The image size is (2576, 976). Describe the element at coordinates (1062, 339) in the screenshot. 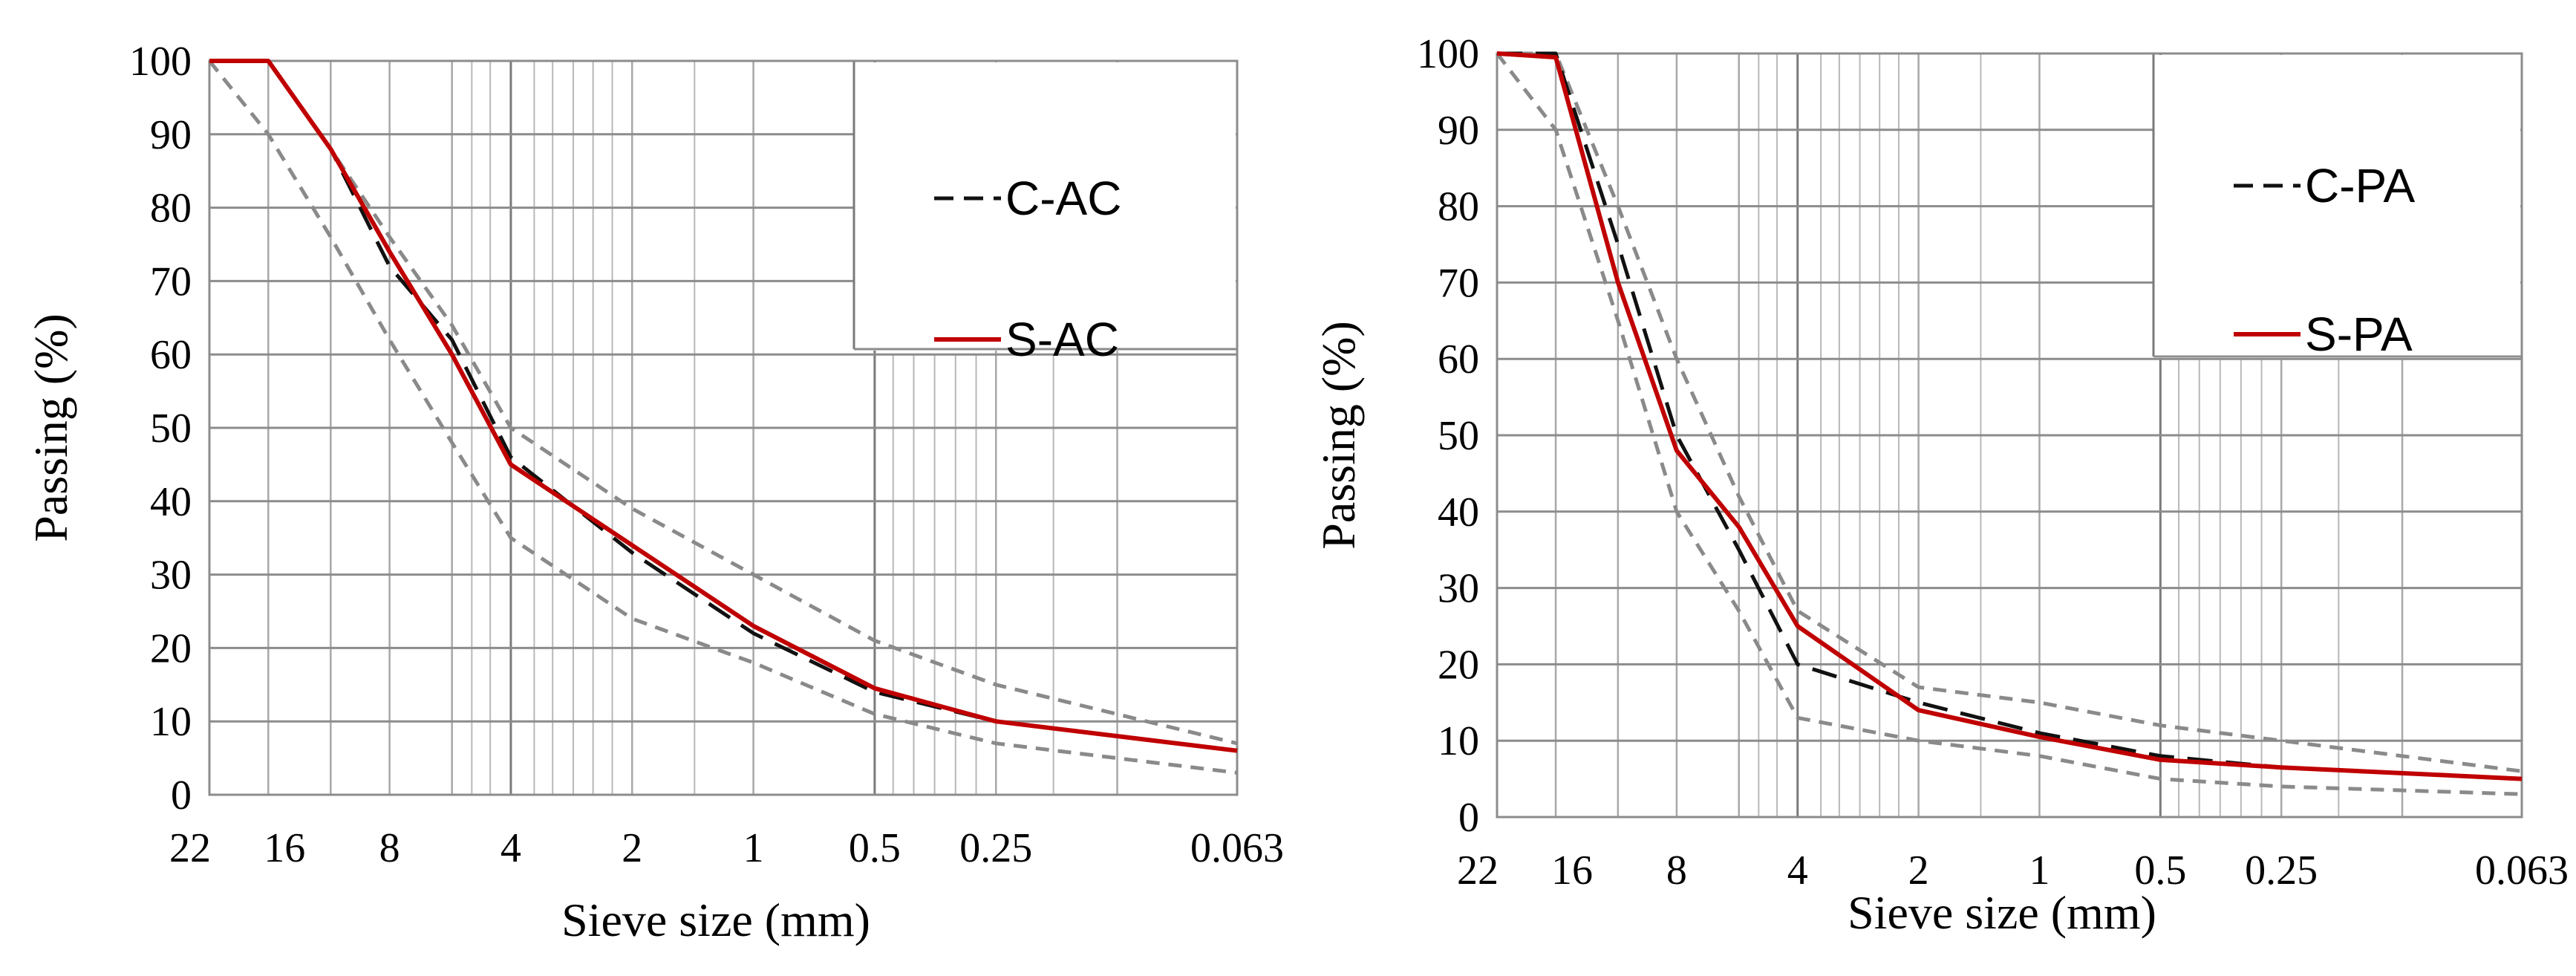

I see `legend-label-s-ac: S-AC` at that location.